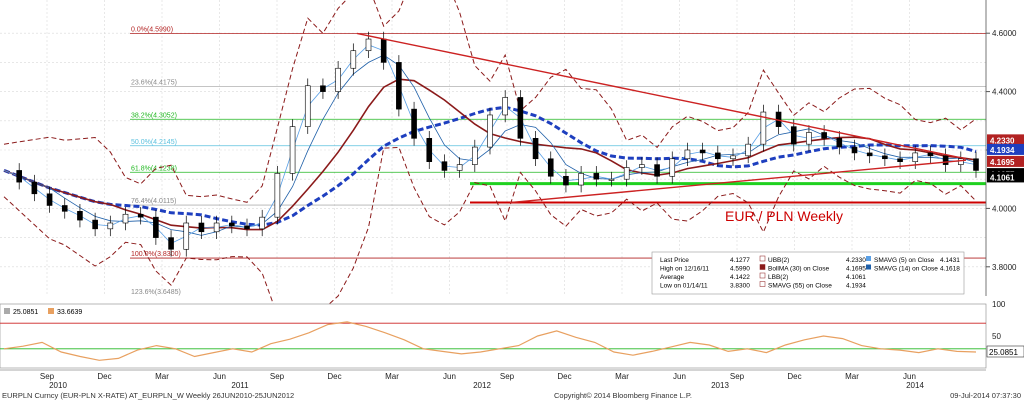 Image resolution: width=1024 pixels, height=406 pixels. I want to click on price-tag-label: 4.1061, so click(1002, 177).